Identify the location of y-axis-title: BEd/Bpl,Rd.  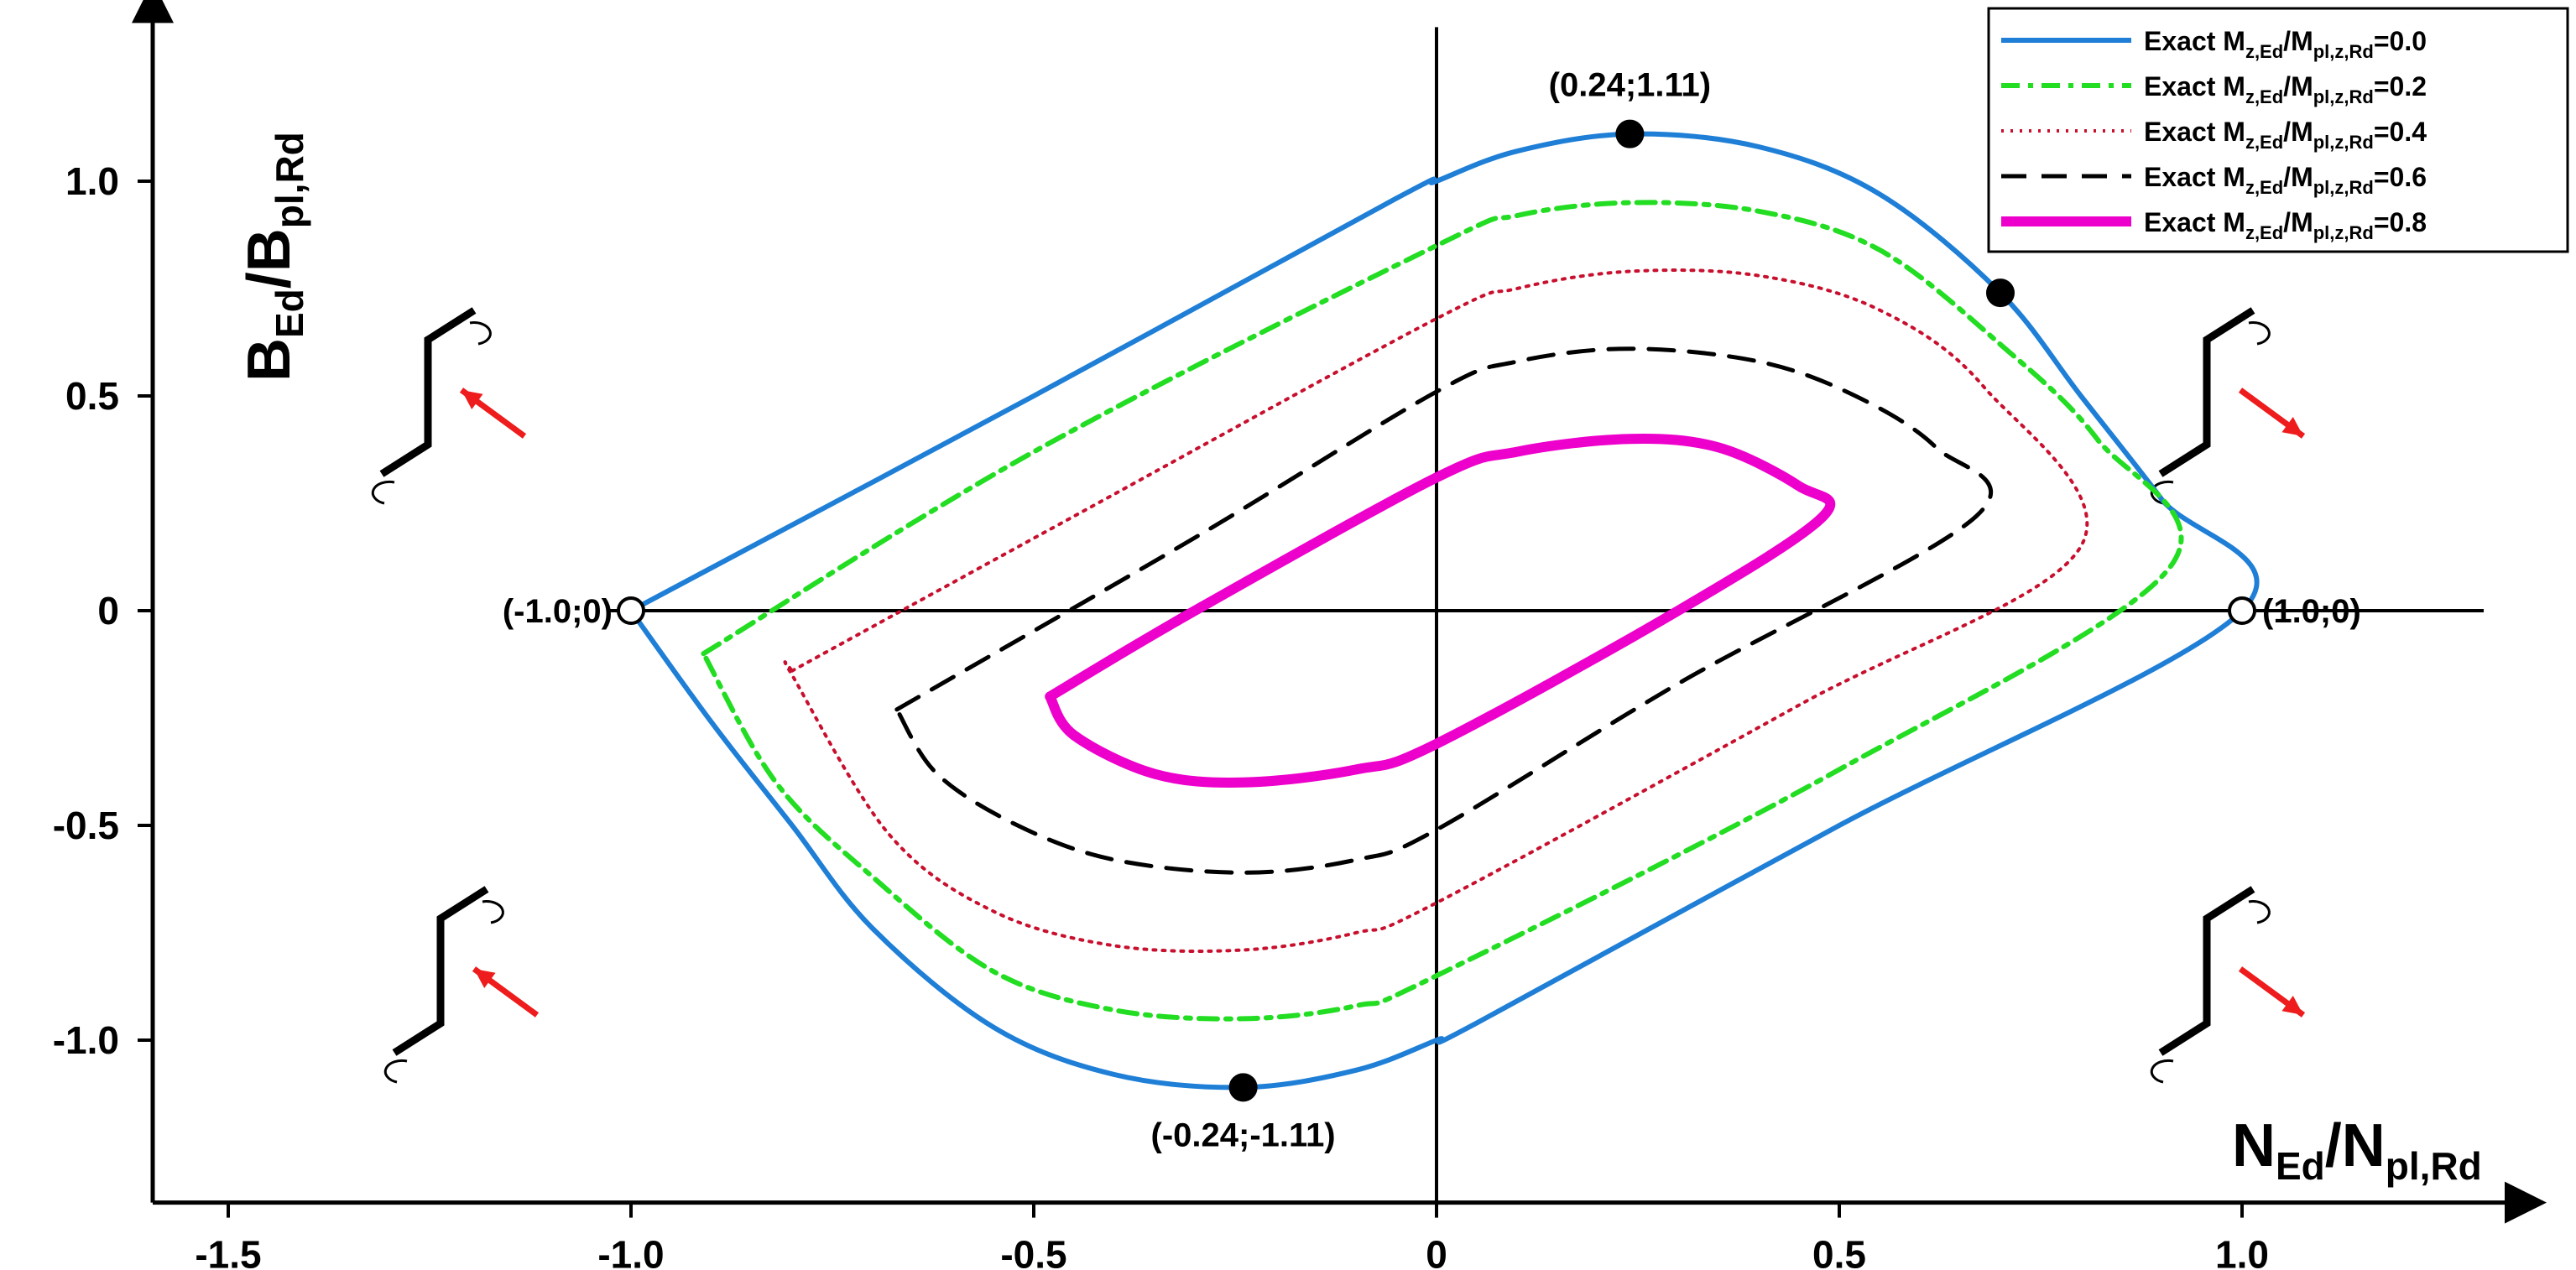
(273, 257).